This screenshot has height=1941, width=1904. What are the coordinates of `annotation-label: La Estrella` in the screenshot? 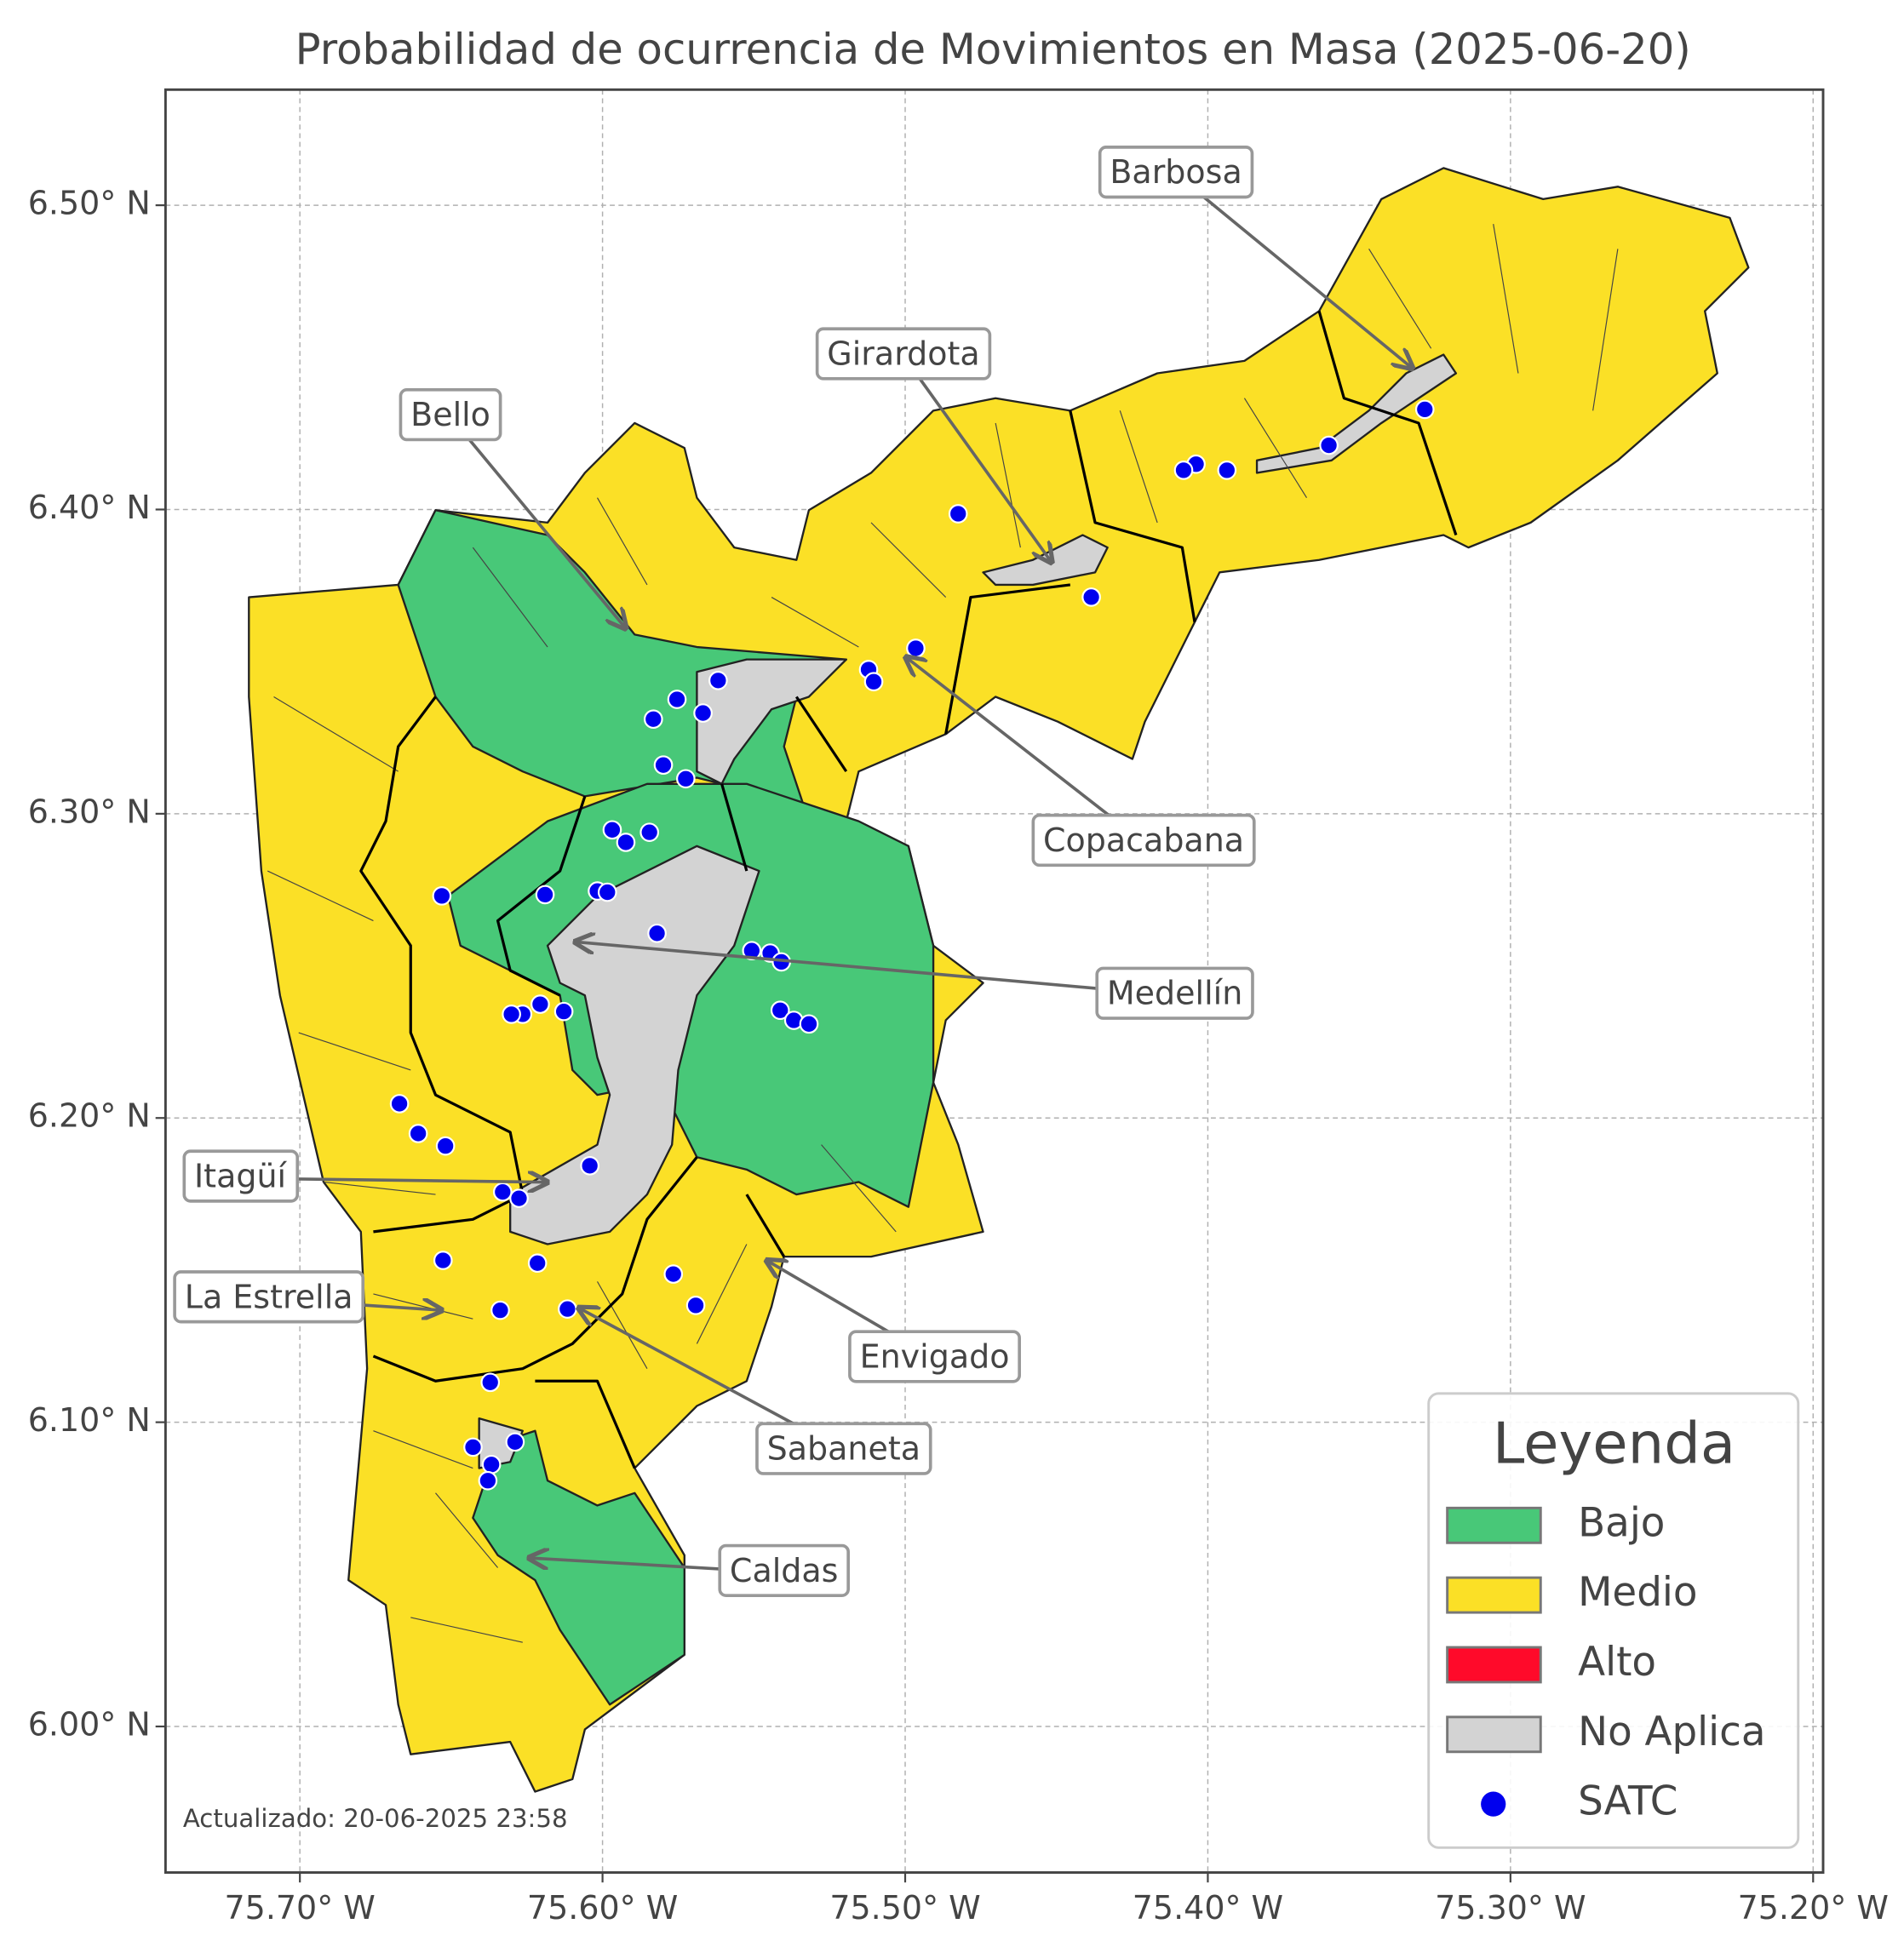 It's located at (269, 1296).